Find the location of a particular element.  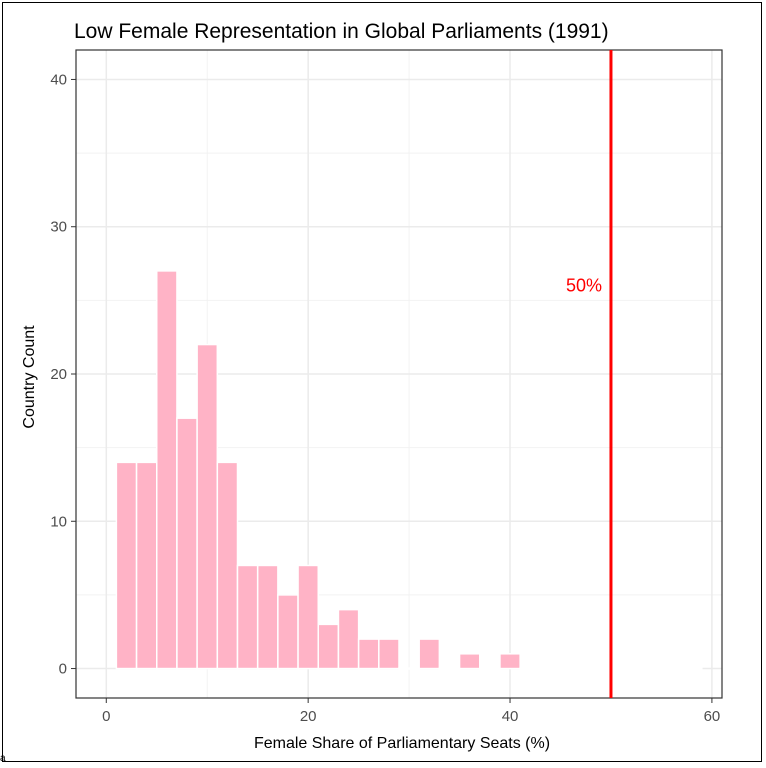

reference-line-label: 50% is located at coordinates (584, 286).